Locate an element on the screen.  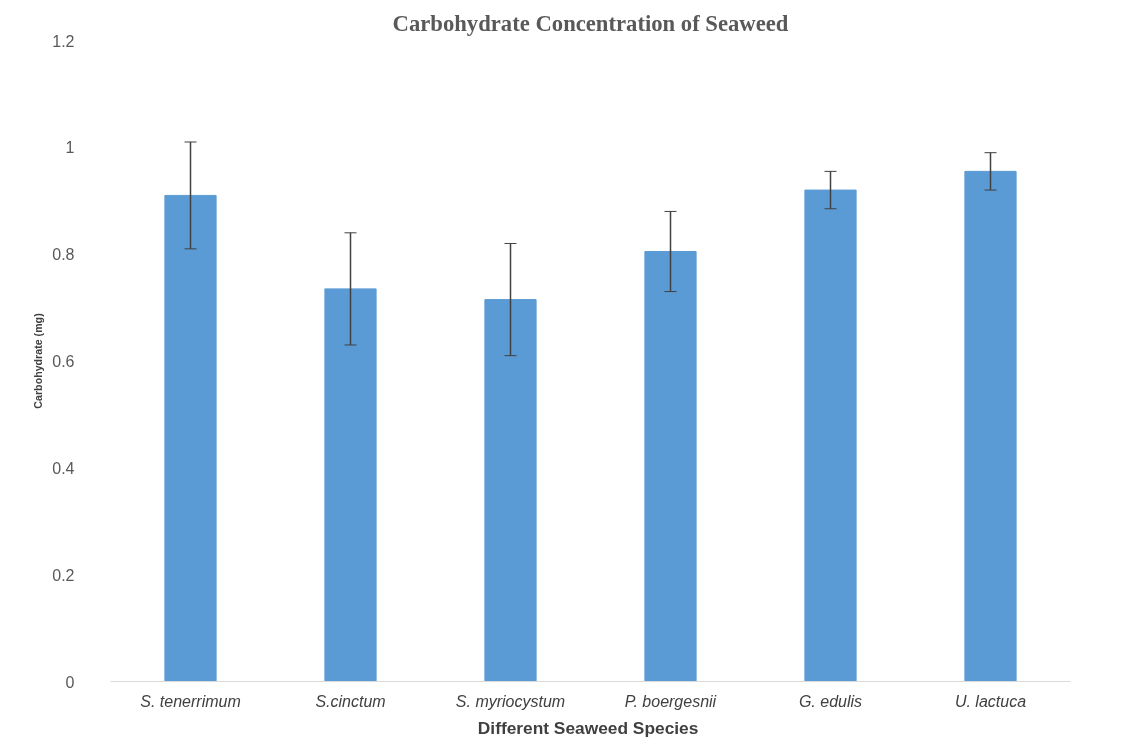
y-tick-label: 0.6 is located at coordinates (63, 361).